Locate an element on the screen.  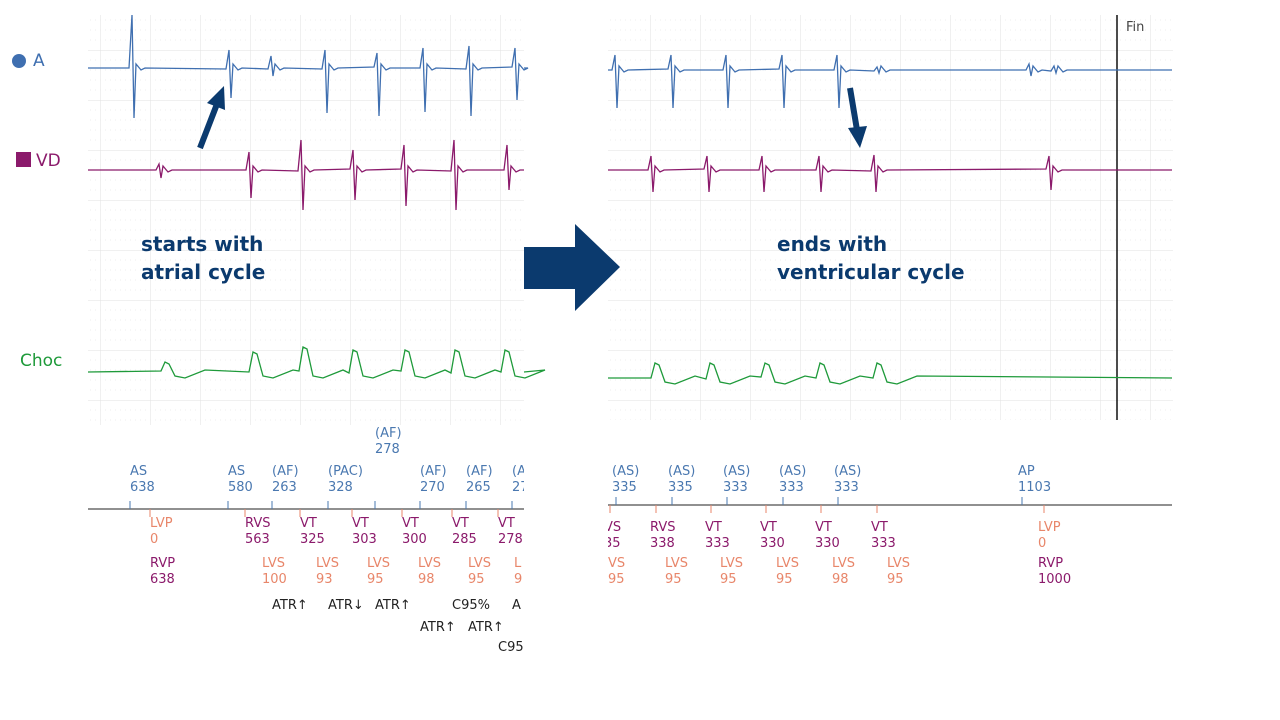
marker-value: 338 is located at coordinates (662, 543).